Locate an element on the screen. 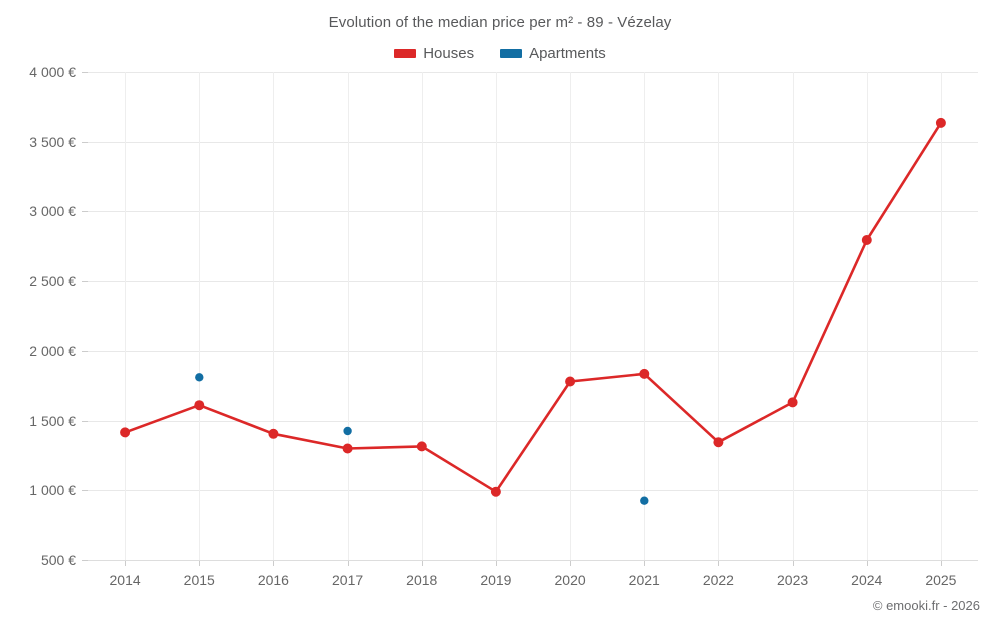  x-tick-label: 2024 is located at coordinates (867, 580).